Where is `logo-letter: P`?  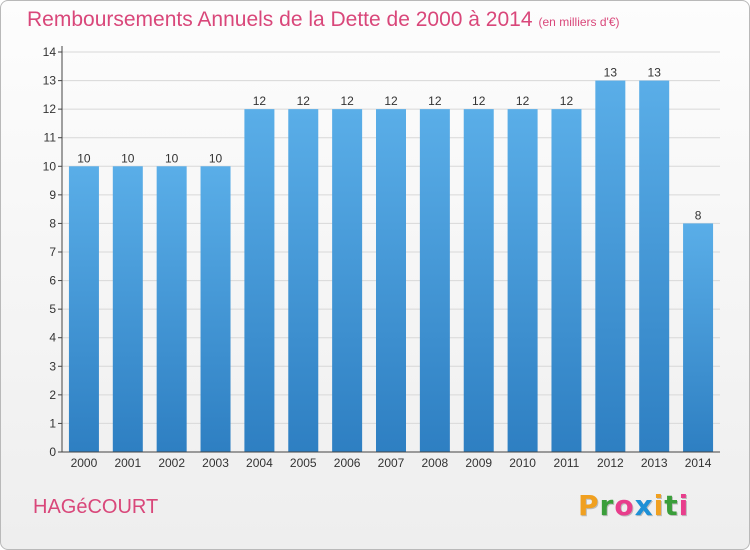 logo-letter: P is located at coordinates (589, 505).